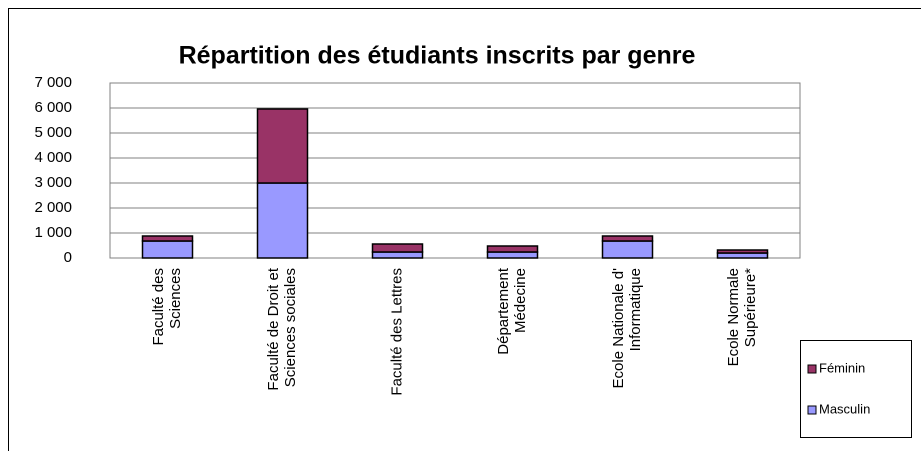 This screenshot has height=451, width=921. What do you see at coordinates (750, 307) in the screenshot?
I see `x-tick-label-line: Supérieure*` at bounding box center [750, 307].